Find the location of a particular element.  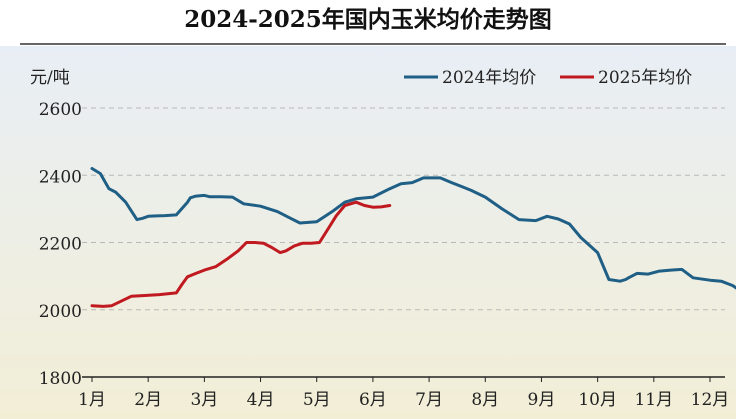

x-tick-label: 1月 is located at coordinates (92, 400).